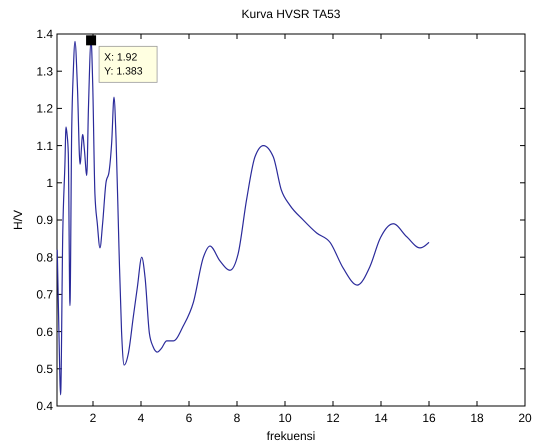  What do you see at coordinates (525, 418) in the screenshot?
I see `x-tick-label: 20` at bounding box center [525, 418].